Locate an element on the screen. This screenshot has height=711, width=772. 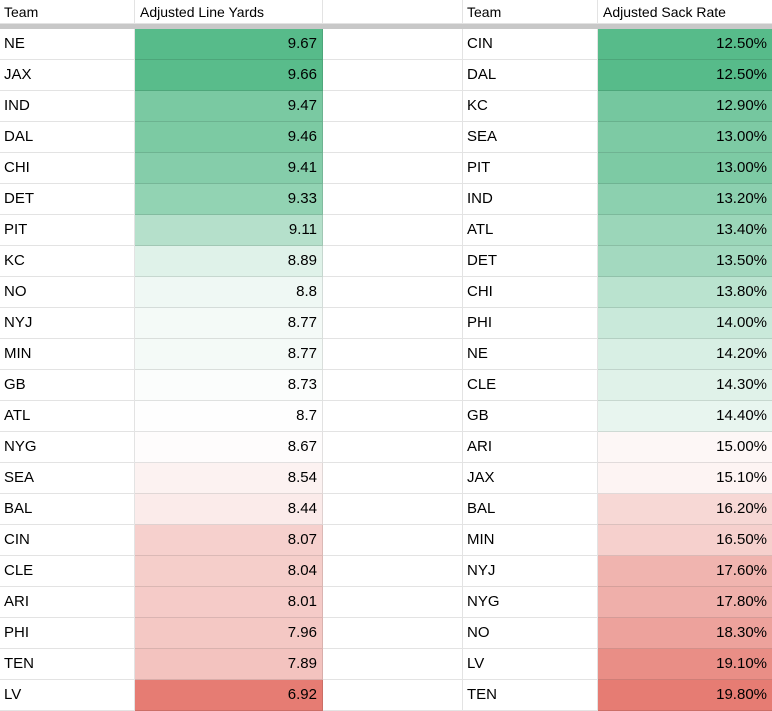
cell-value-sack-rate: 19.10% is located at coordinates (685, 664).